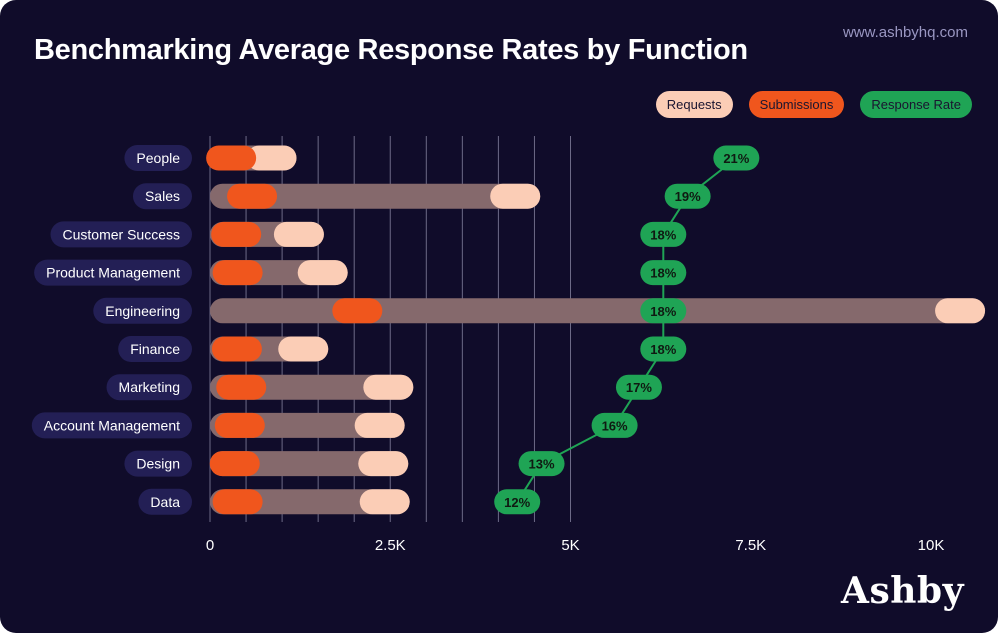 The width and height of the screenshot is (998, 633). I want to click on x-tick-label: 10K, so click(931, 545).